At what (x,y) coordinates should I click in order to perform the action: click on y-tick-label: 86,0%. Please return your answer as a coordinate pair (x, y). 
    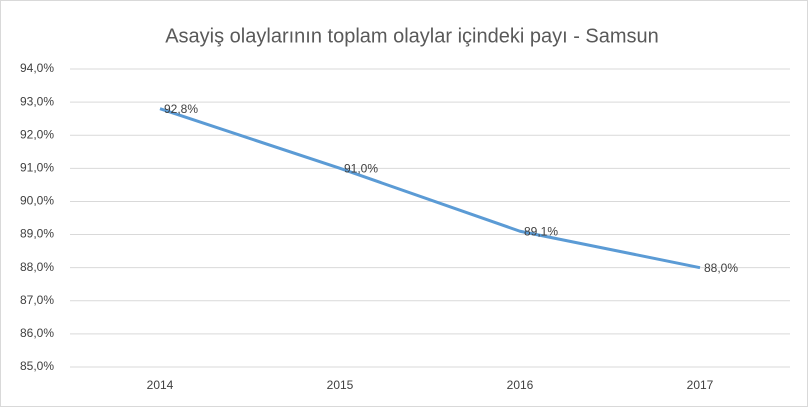
    Looking at the image, I should click on (37, 333).